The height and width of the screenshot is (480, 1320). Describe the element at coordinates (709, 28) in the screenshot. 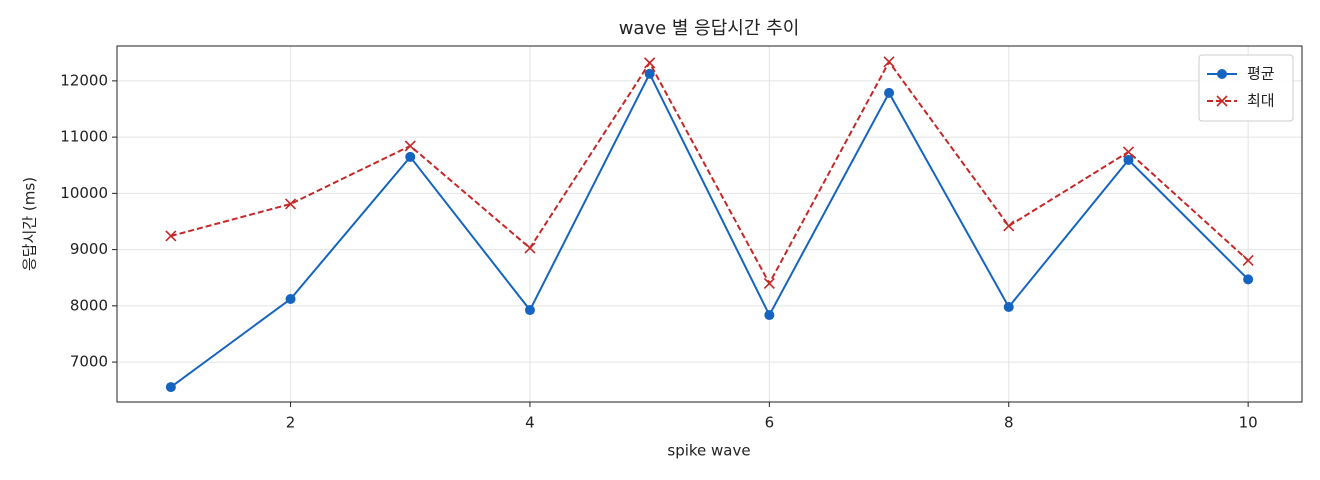

I see `chart-title: wave 별 응답시간 추이` at that location.